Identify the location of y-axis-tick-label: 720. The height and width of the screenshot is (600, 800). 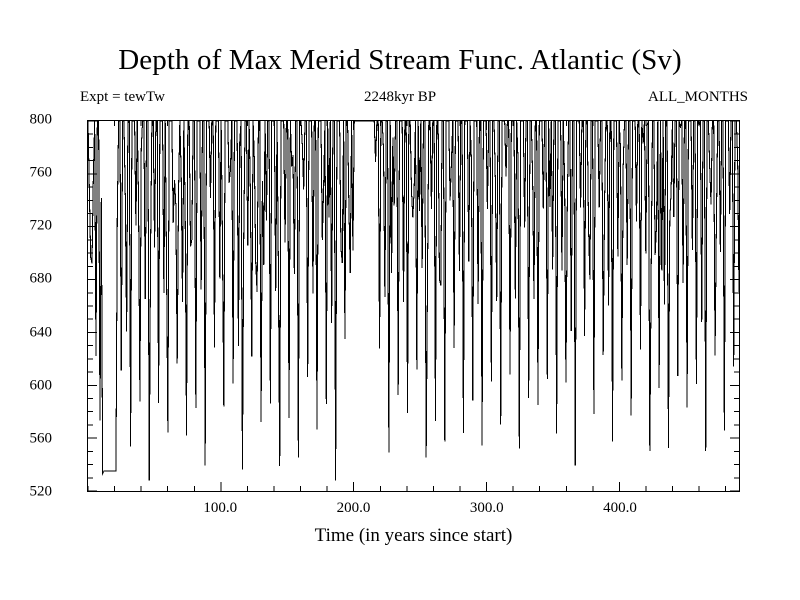
(41, 225).